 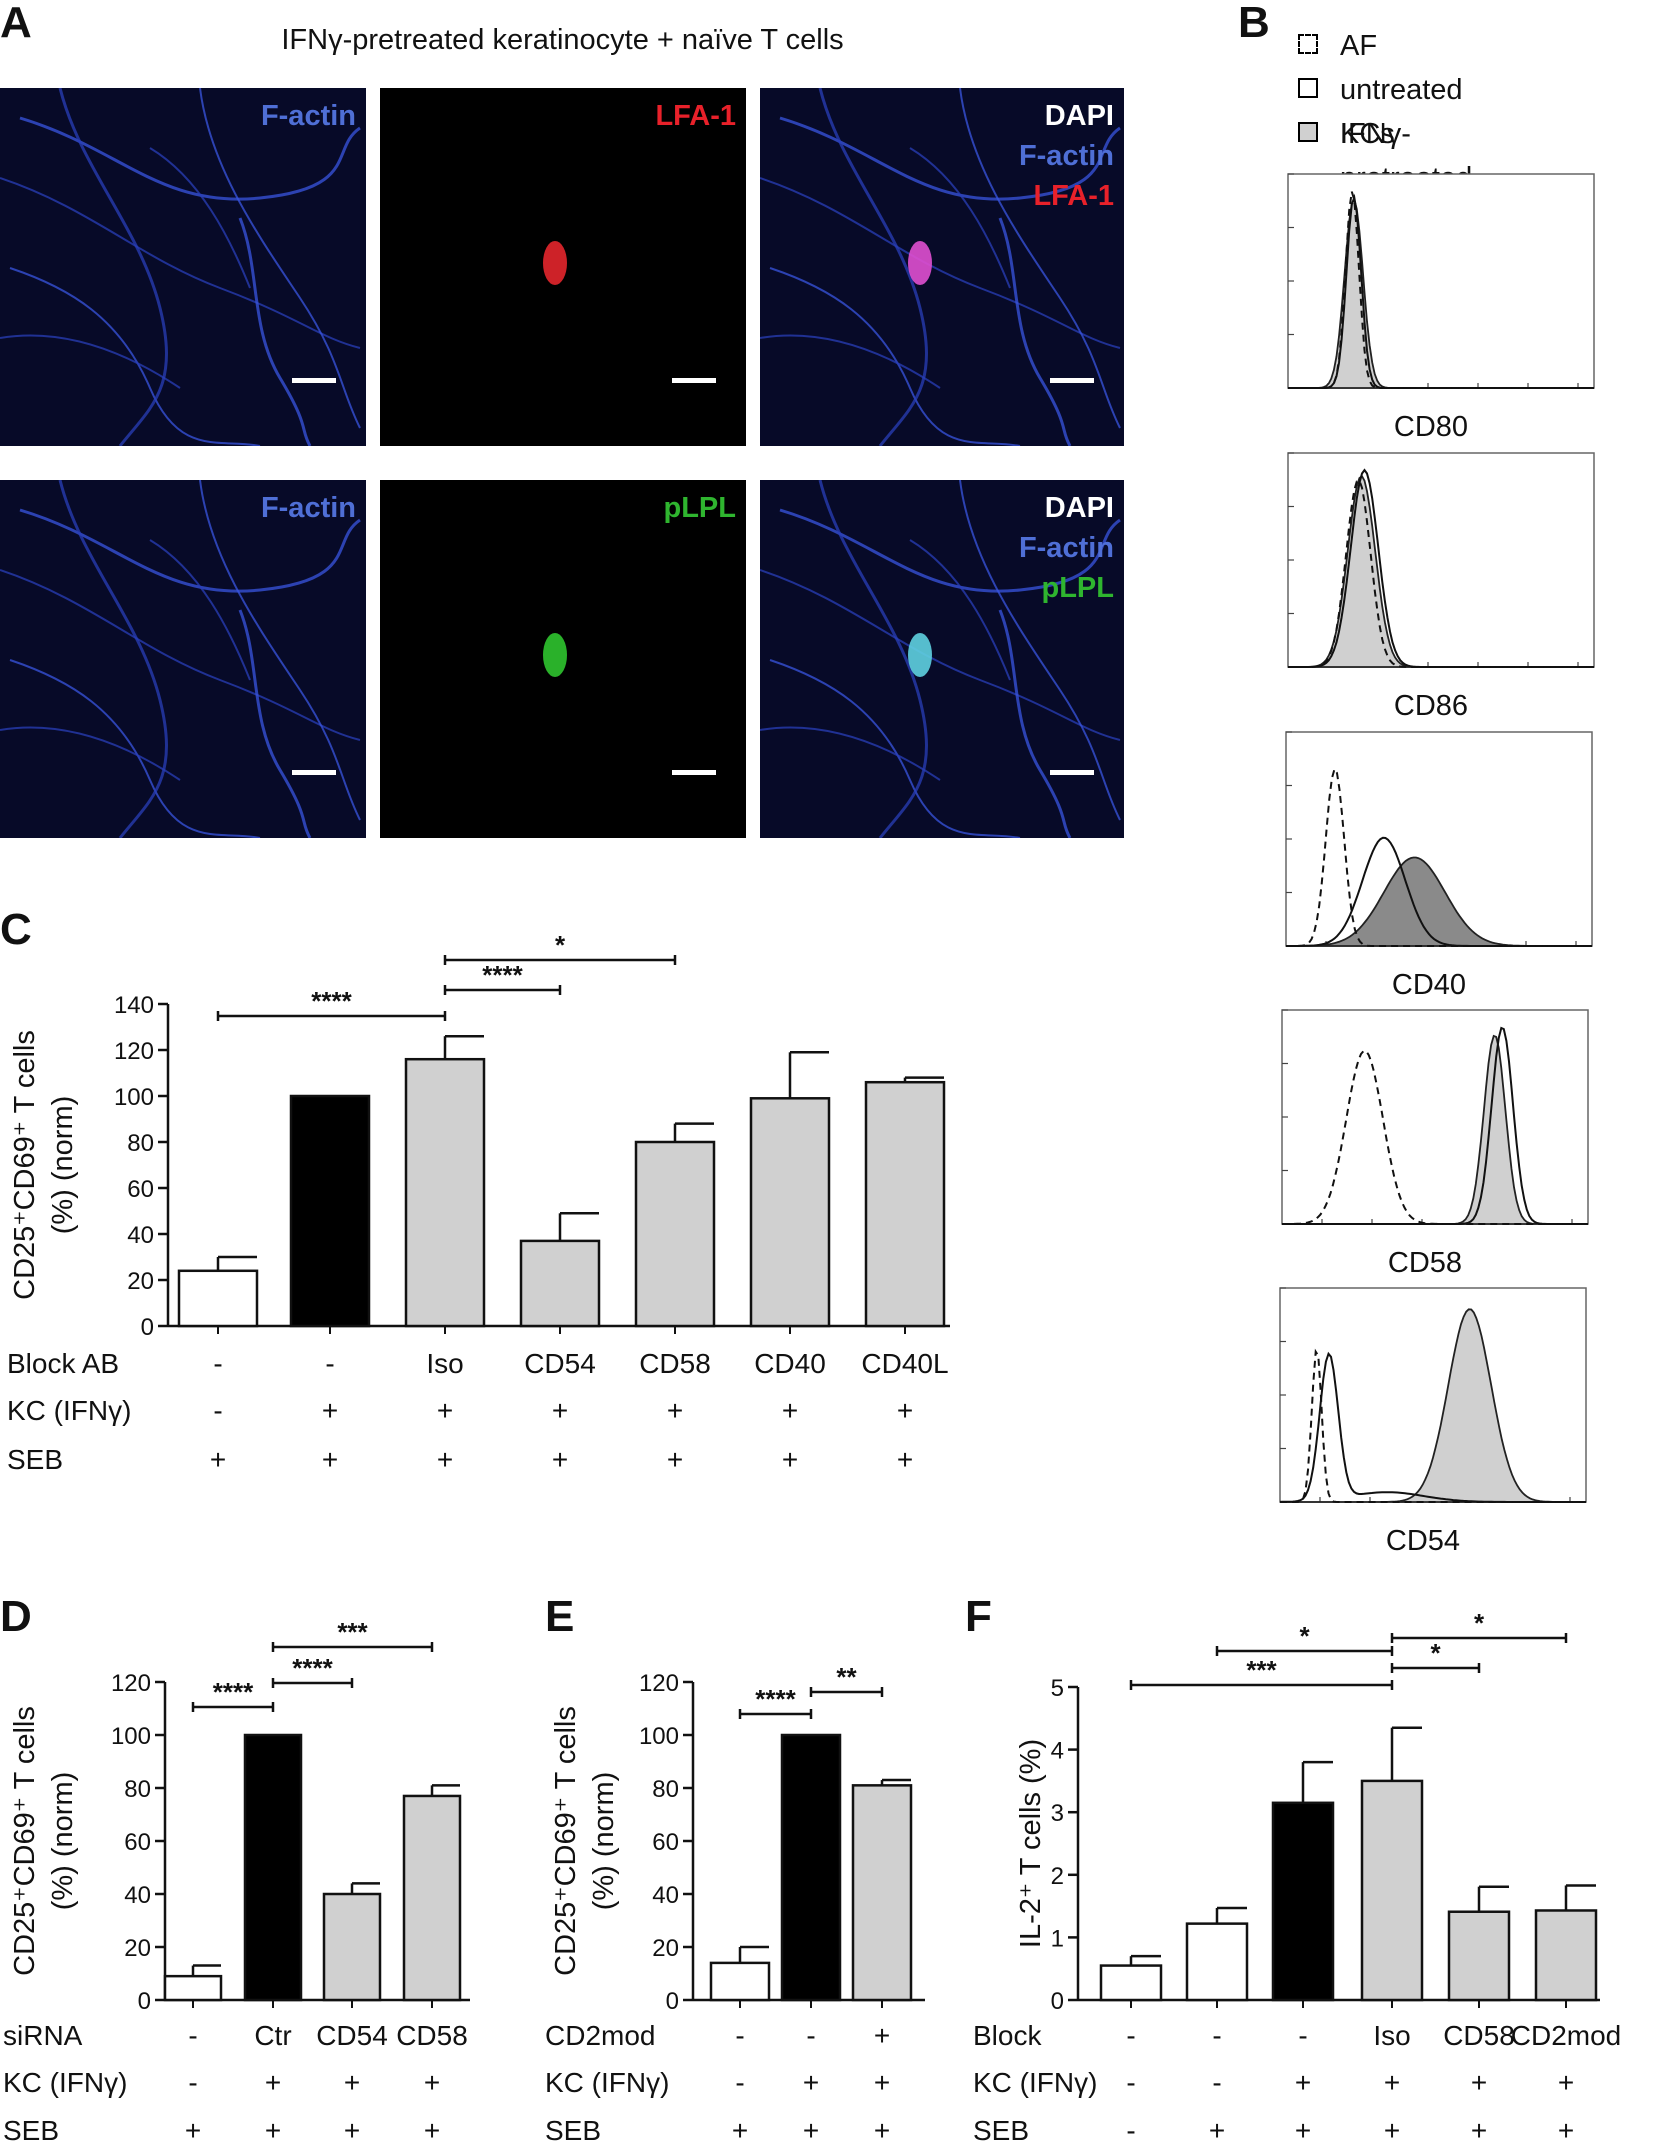 What do you see at coordinates (1308, 44) in the screenshot?
I see `legend-swatch-dashed` at bounding box center [1308, 44].